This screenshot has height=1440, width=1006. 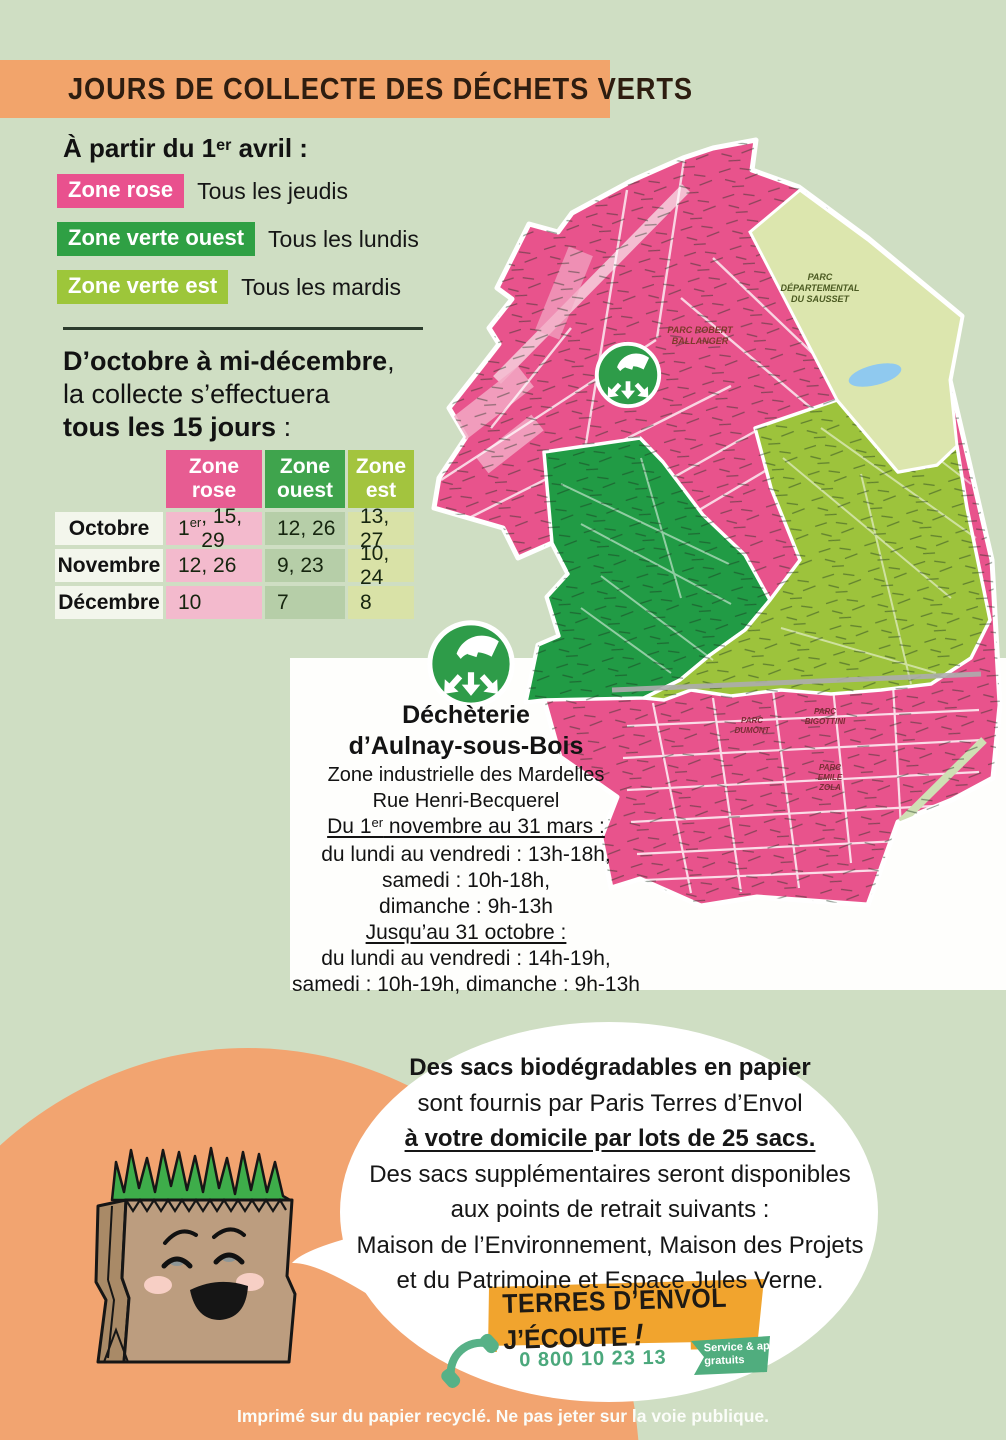 What do you see at coordinates (214, 490) in the screenshot?
I see `col-header-text: rose` at bounding box center [214, 490].